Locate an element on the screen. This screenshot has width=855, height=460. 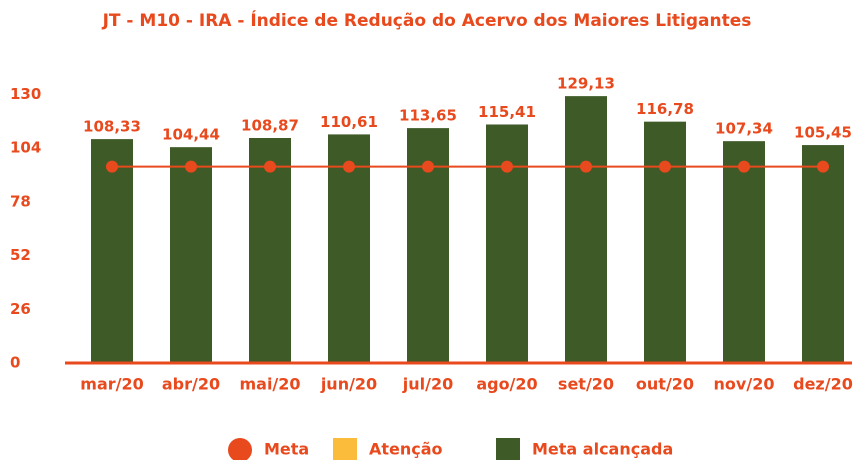
y-tick-label: 0 is located at coordinates (15, 363).